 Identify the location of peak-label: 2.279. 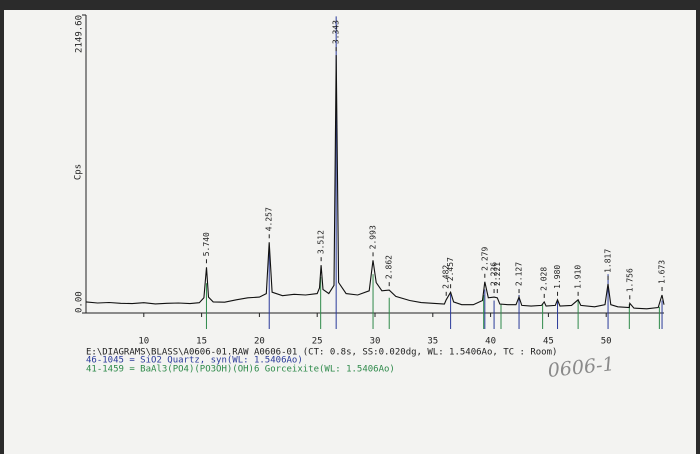
(484, 259).